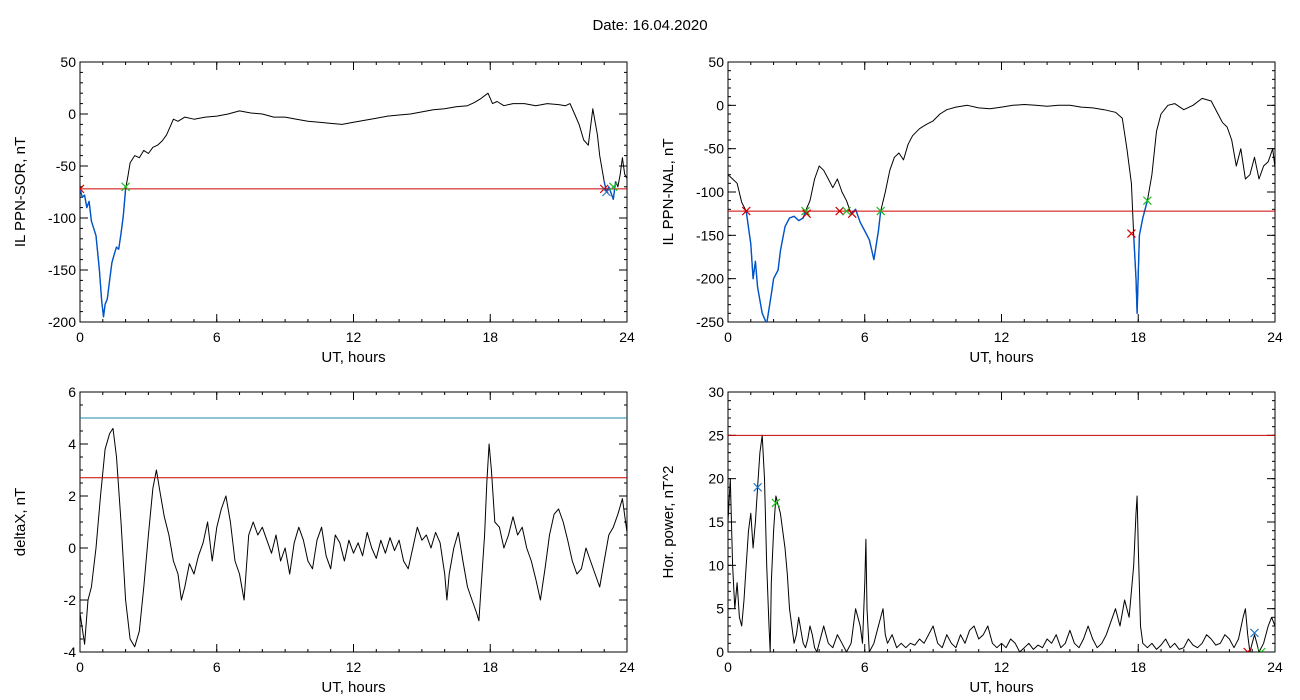 This screenshot has height=700, width=1300. I want to click on y-tick-label: -2, so click(70, 600).